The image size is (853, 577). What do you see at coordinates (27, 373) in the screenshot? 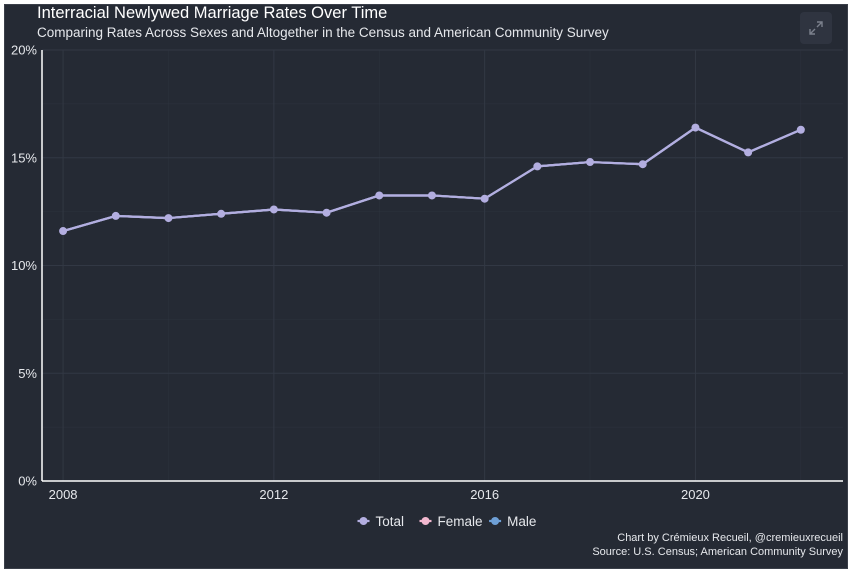
I see `y-tick-label: 5%` at bounding box center [27, 373].